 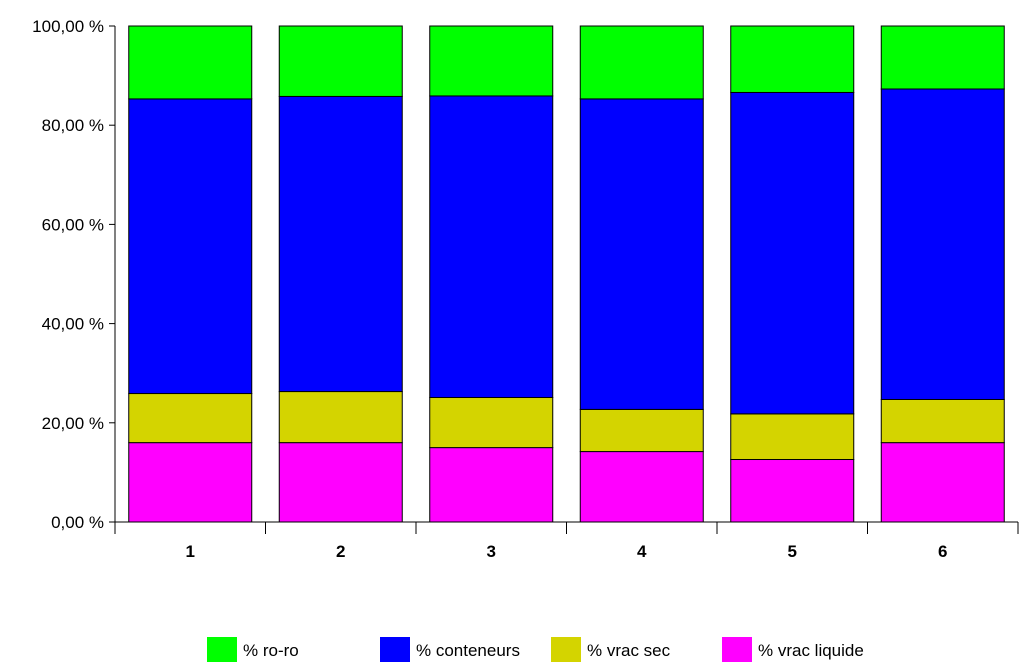 What do you see at coordinates (73, 324) in the screenshot?
I see `y-tick-label: 40,00 %` at bounding box center [73, 324].